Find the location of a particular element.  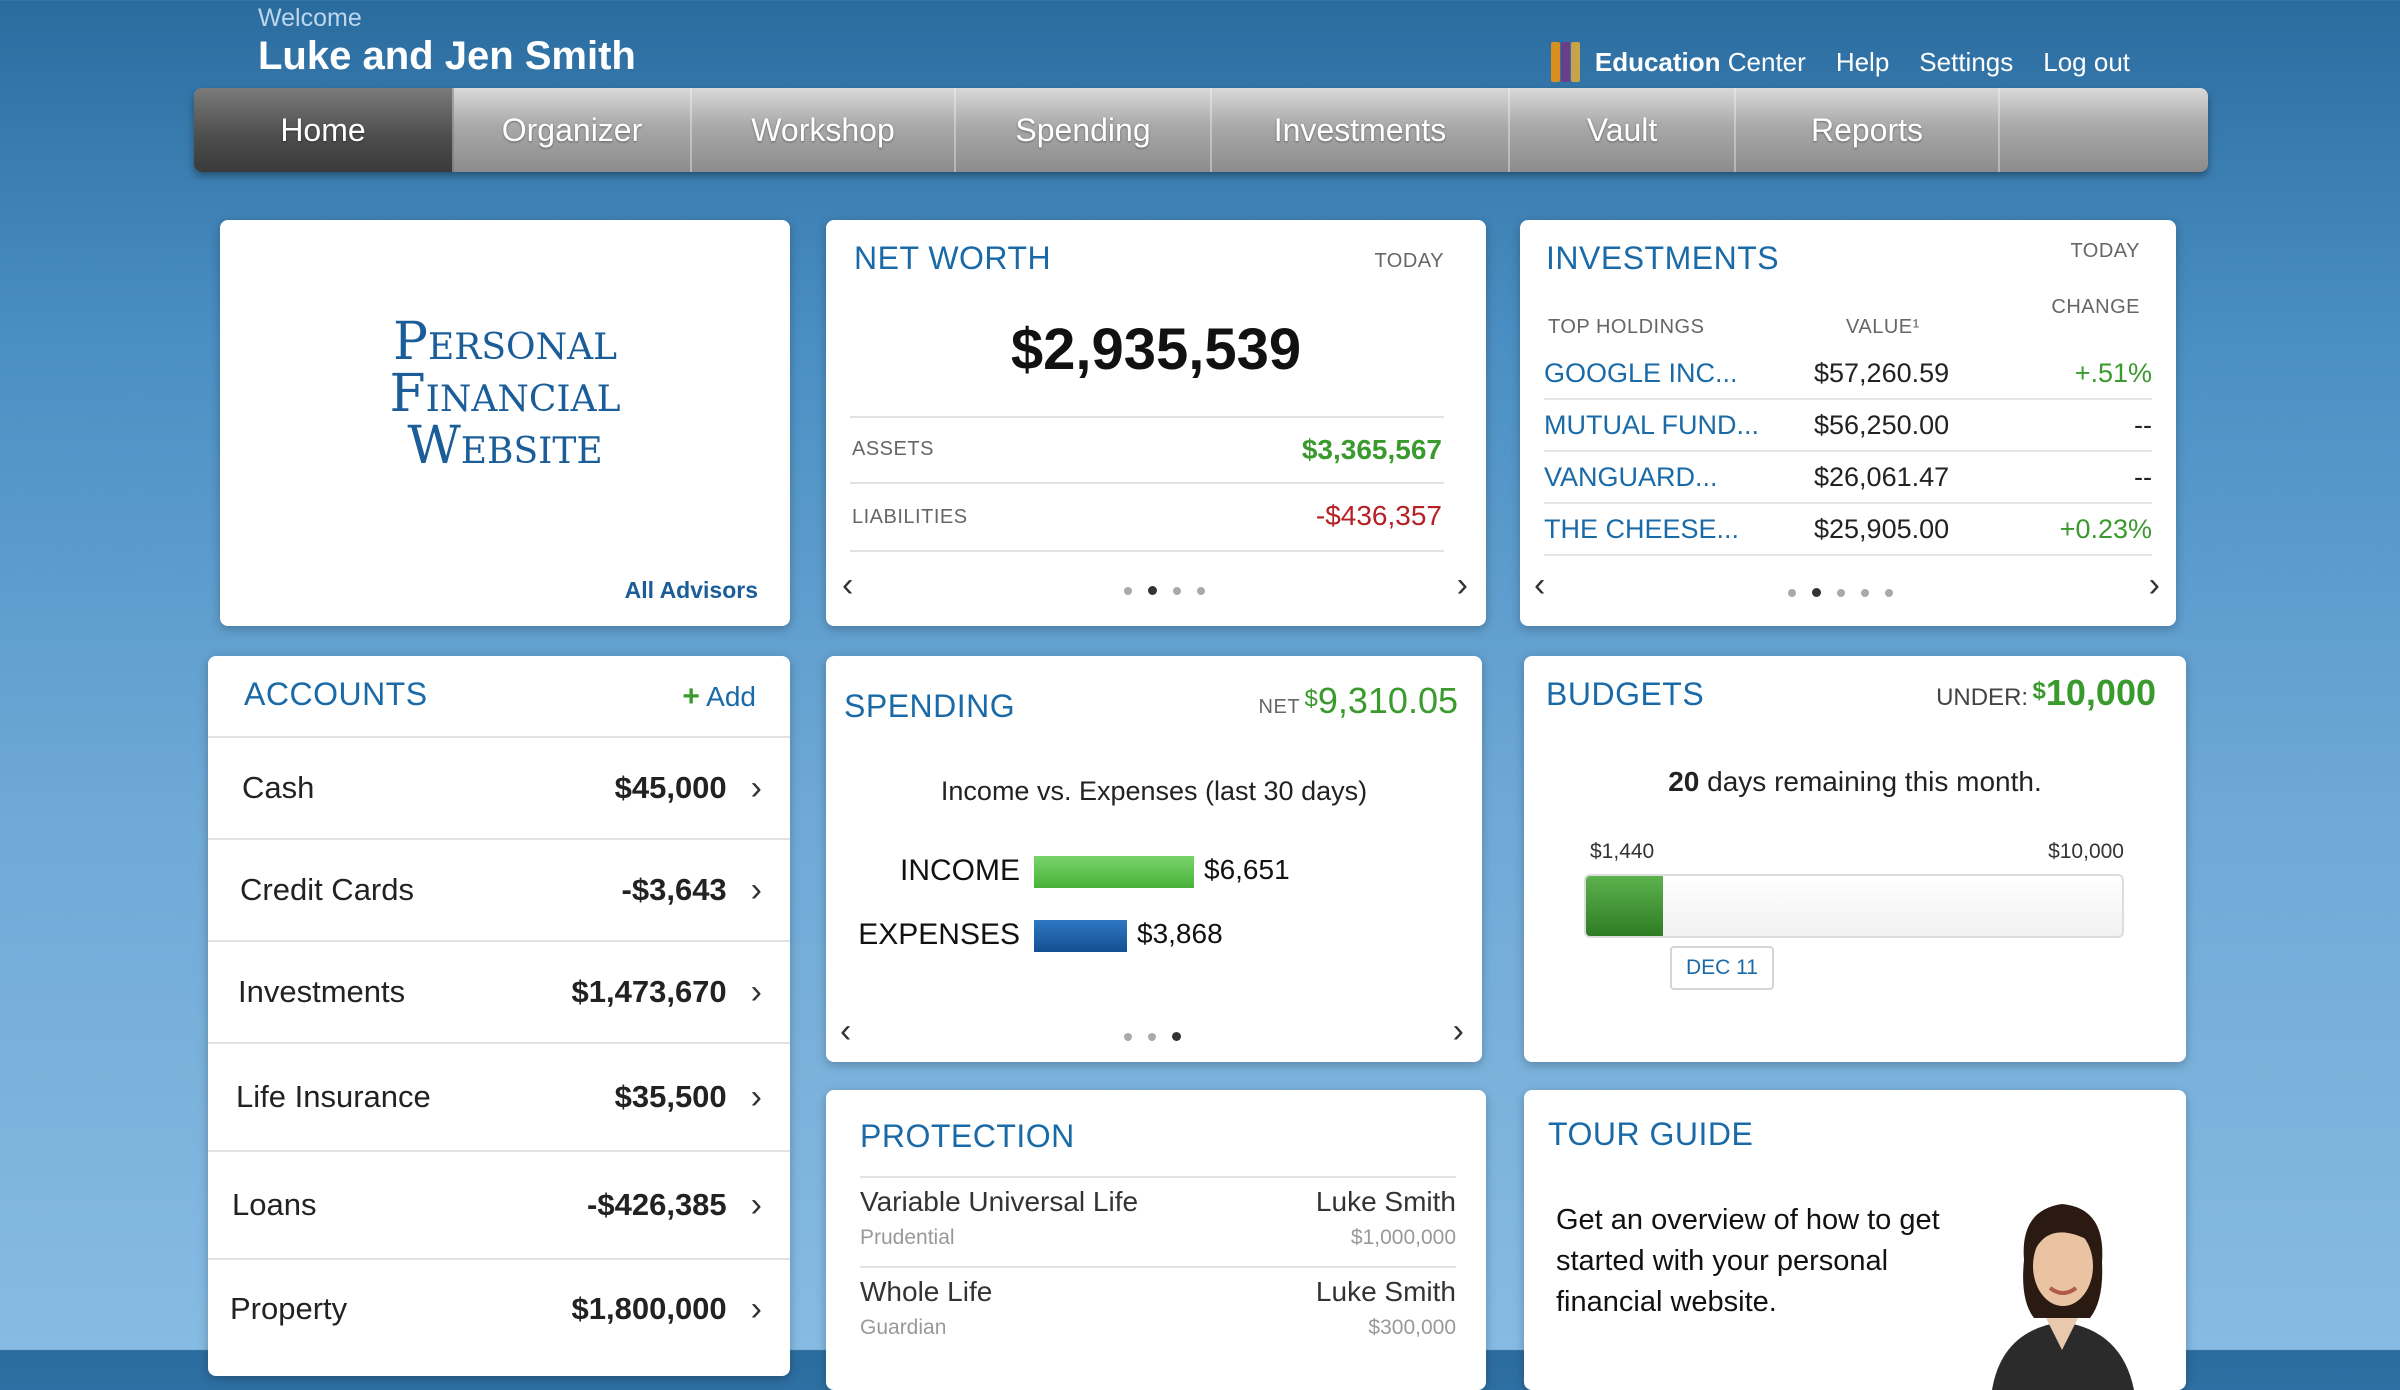

net-worth-period: TODAY is located at coordinates (1409, 261).